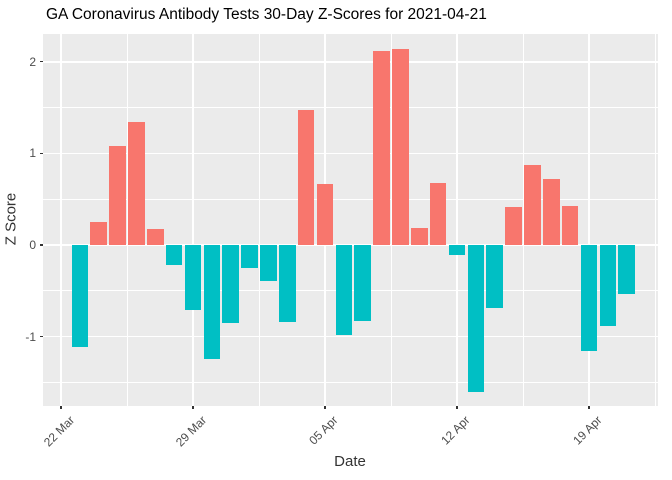 The width and height of the screenshot is (672, 480). What do you see at coordinates (587, 429) in the screenshot?
I see `x-tick-label: 19 Apr` at bounding box center [587, 429].